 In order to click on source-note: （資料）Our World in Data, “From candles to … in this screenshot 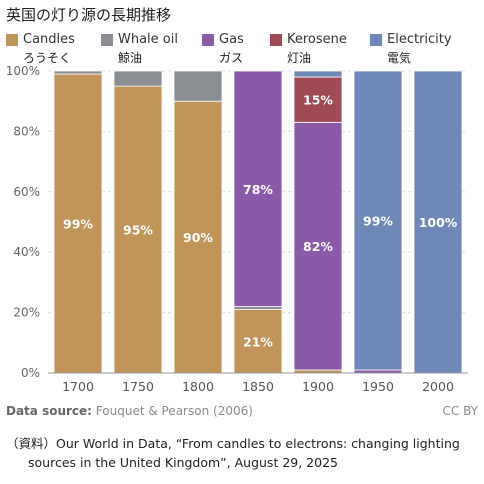, I will do `click(242, 453)`.